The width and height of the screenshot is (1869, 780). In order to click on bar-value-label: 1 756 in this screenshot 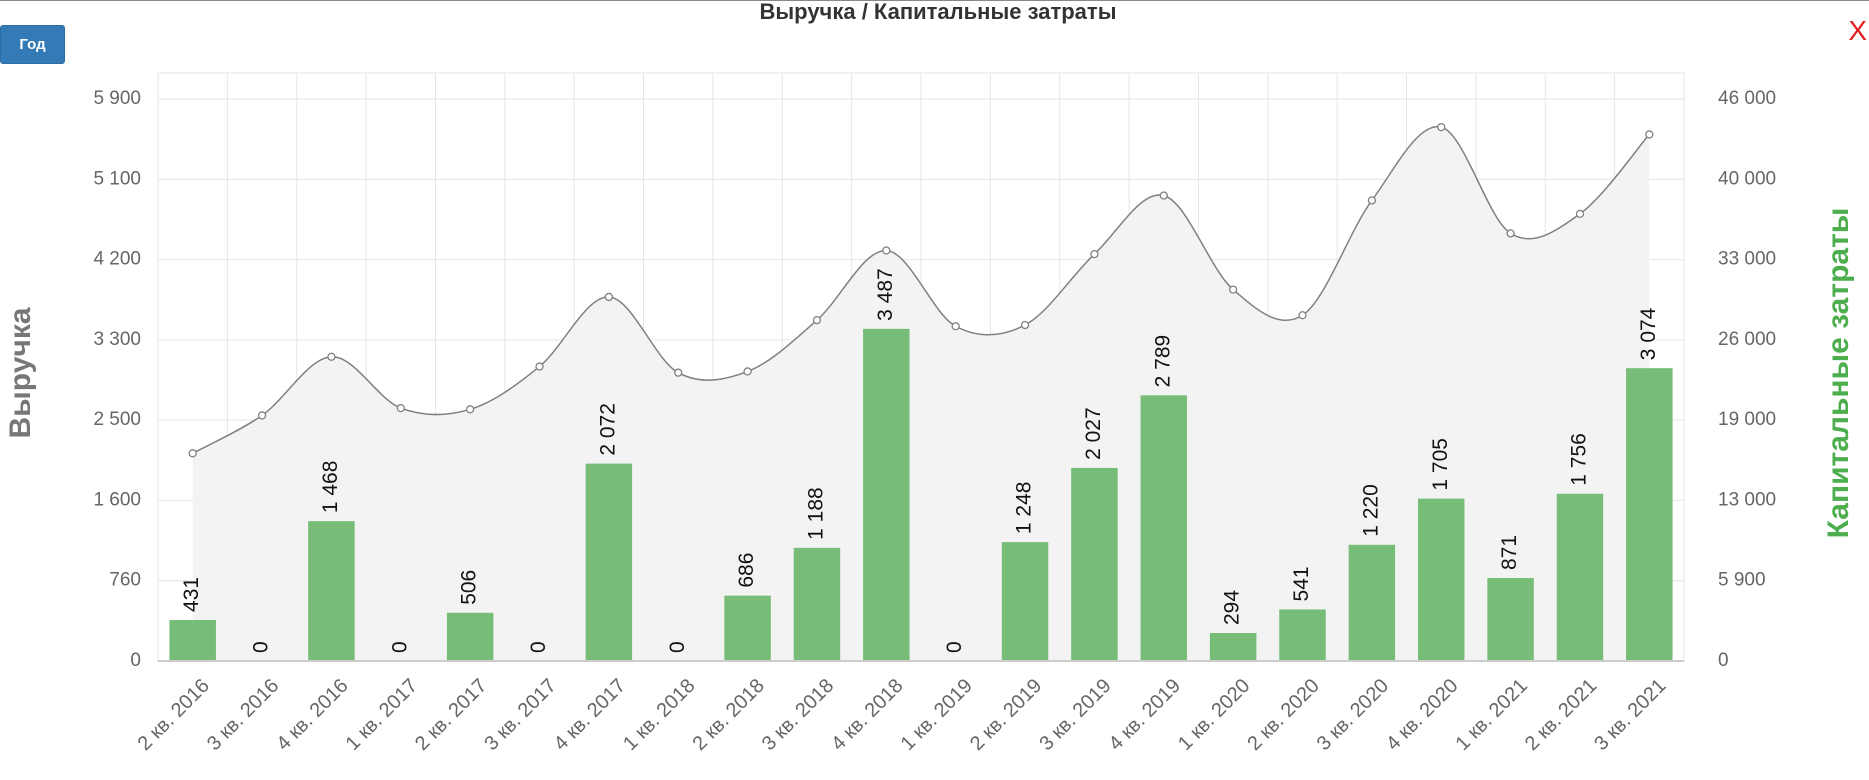, I will do `click(1579, 459)`.